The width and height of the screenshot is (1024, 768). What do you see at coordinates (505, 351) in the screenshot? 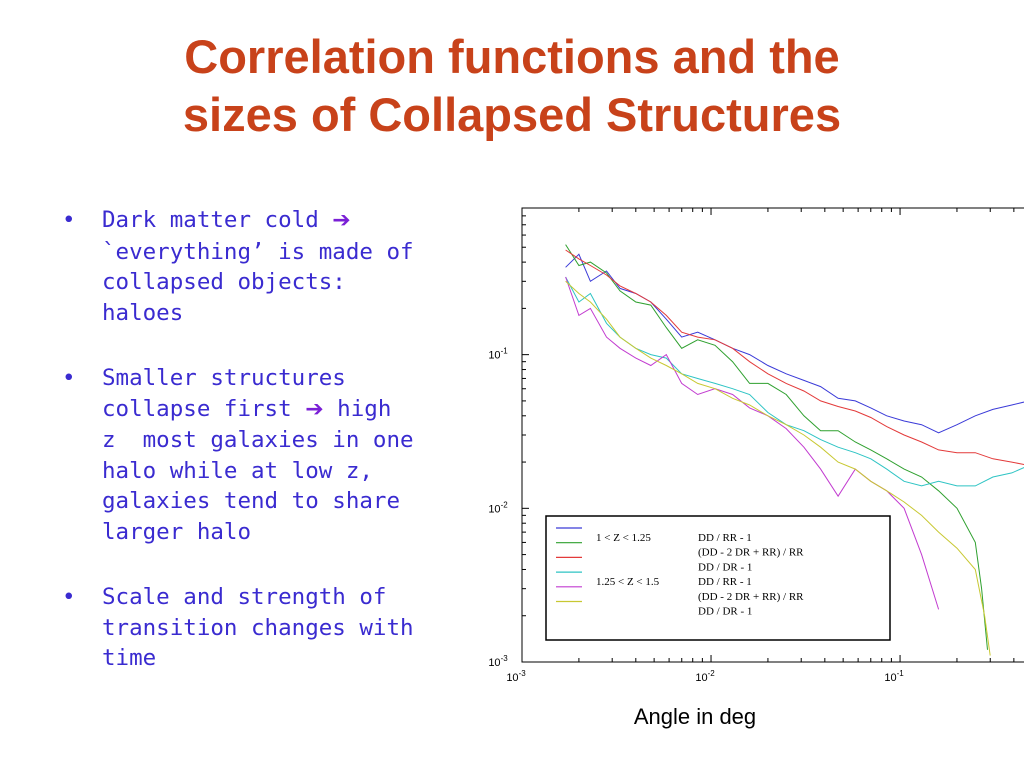
I see `y-tick-exp: -1` at bounding box center [505, 351].